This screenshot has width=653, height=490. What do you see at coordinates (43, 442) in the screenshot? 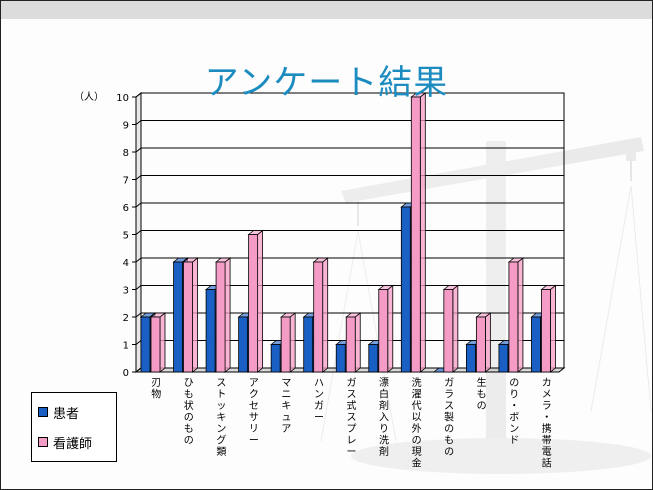
I see `legend-swatch-nurse` at bounding box center [43, 442].